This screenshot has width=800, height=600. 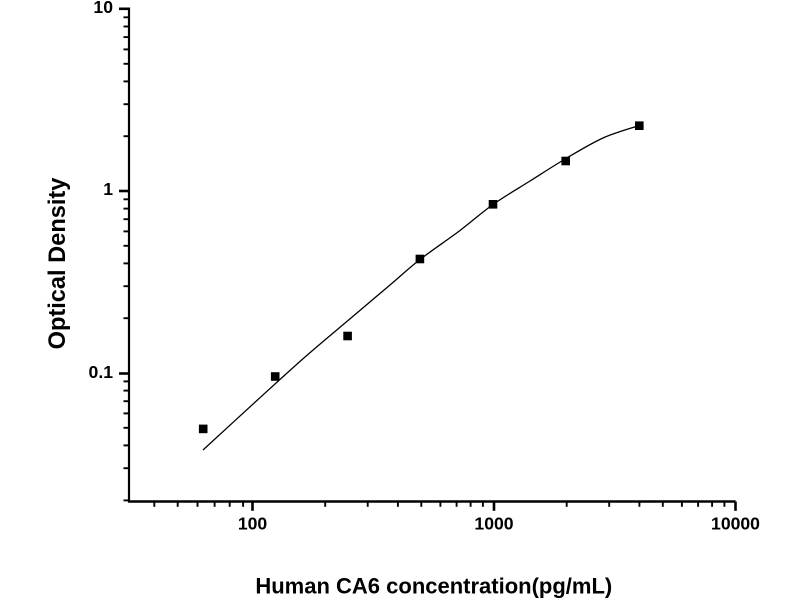 I want to click on svg-text: 1000, so click(x=493, y=524).